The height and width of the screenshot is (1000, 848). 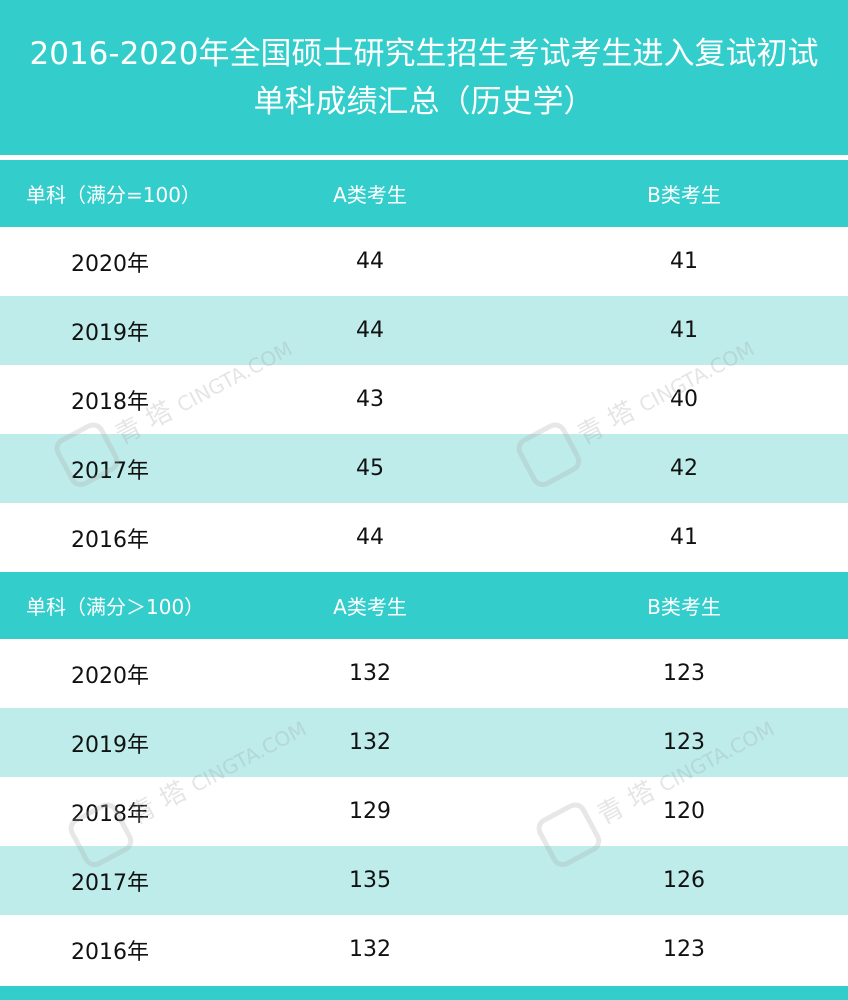 What do you see at coordinates (370, 811) in the screenshot?
I see `a-score-cell: 129` at bounding box center [370, 811].